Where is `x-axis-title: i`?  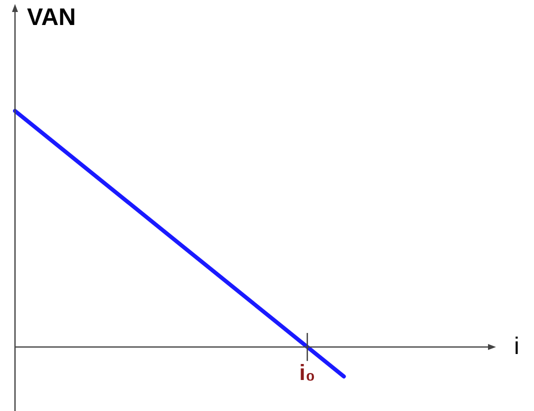
x-axis-title: i is located at coordinates (517, 346).